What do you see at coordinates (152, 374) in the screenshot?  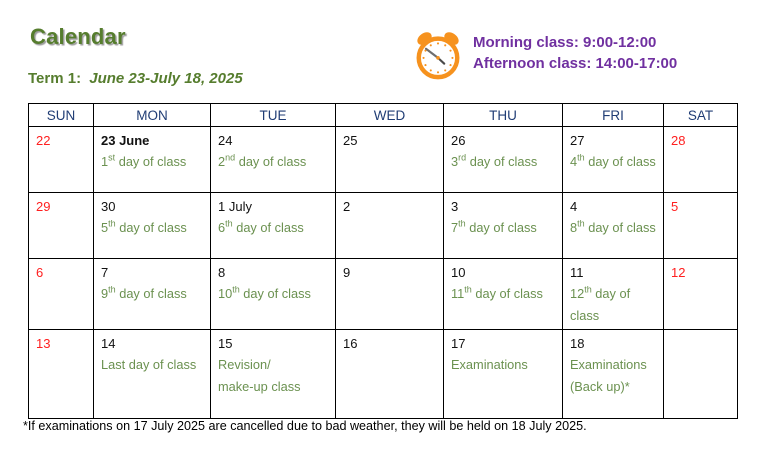 I see `calendar-cell: 14 Last day of class` at bounding box center [152, 374].